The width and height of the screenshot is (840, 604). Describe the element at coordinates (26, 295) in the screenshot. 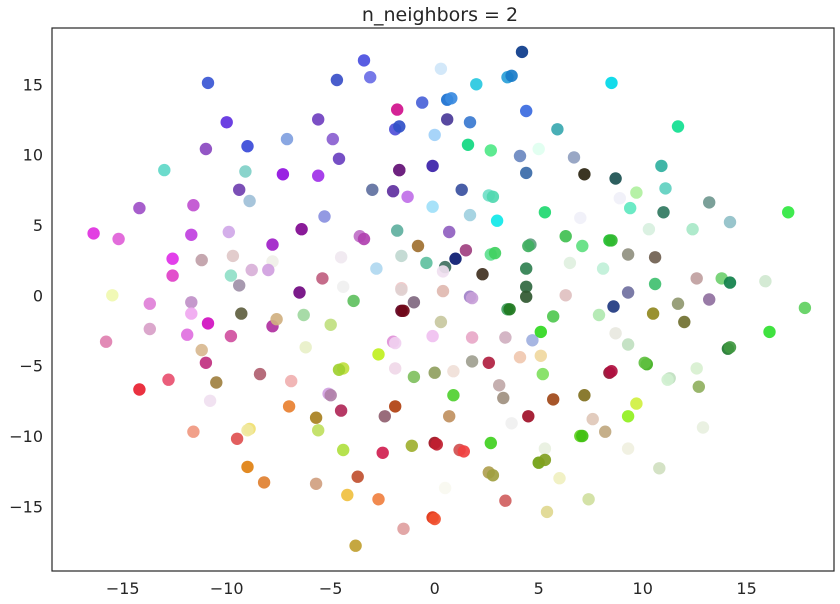

I see `y-axis-ticks: −15 −10 −5 0 5 10 15` at that location.